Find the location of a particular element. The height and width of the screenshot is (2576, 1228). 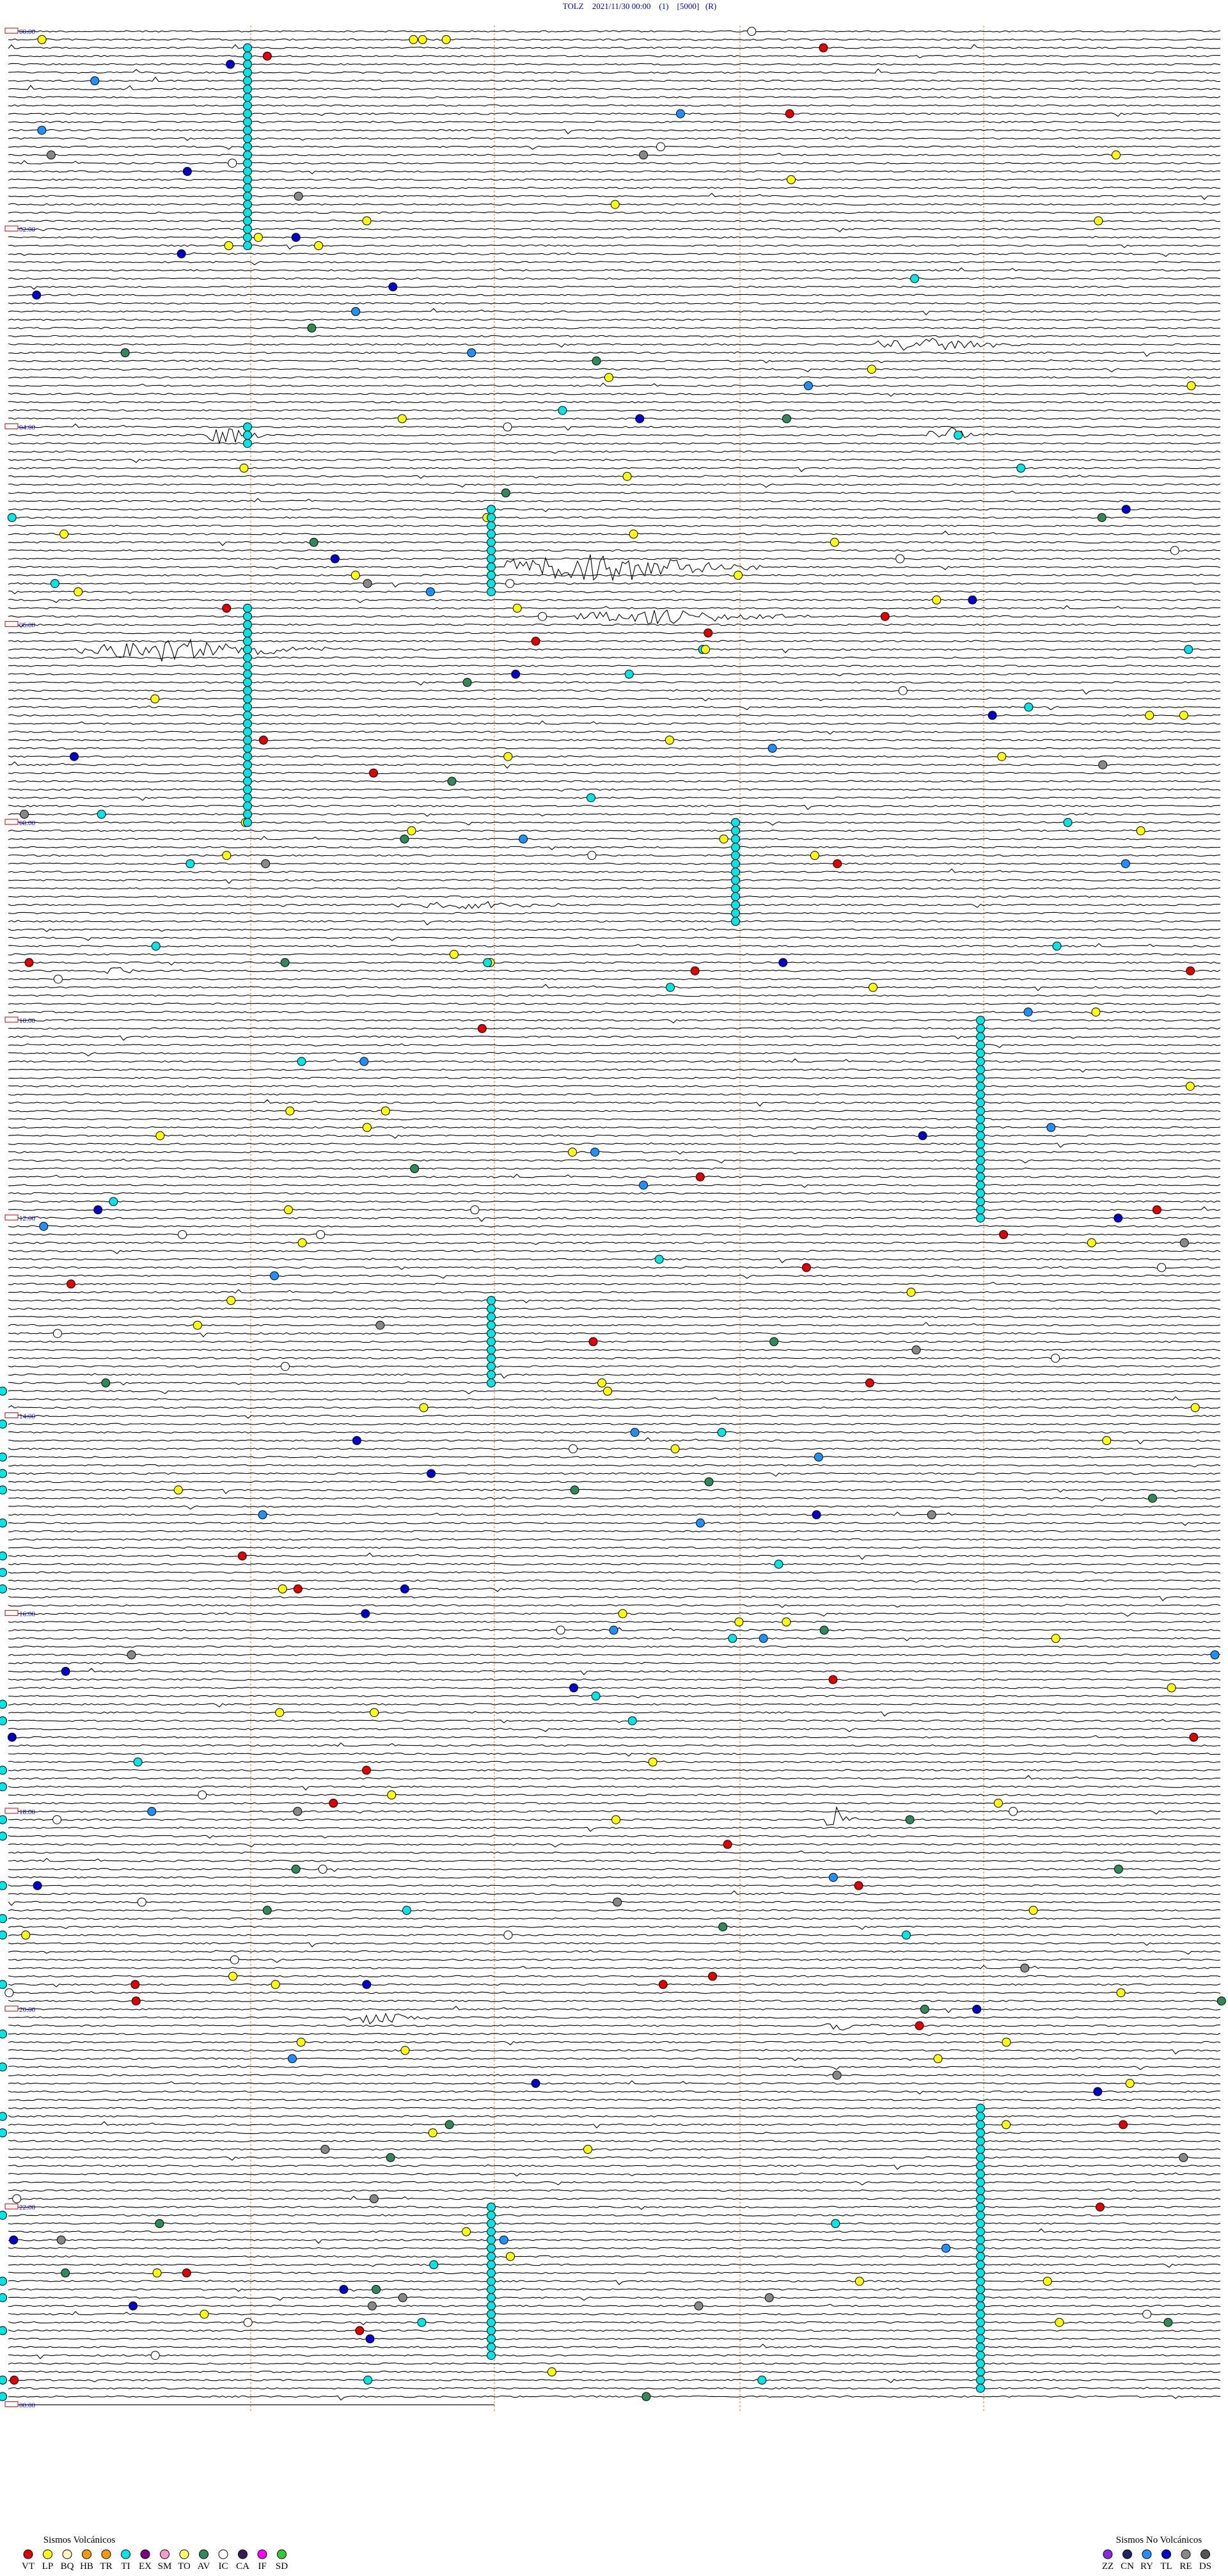

legend-swatch is located at coordinates (282, 2554).